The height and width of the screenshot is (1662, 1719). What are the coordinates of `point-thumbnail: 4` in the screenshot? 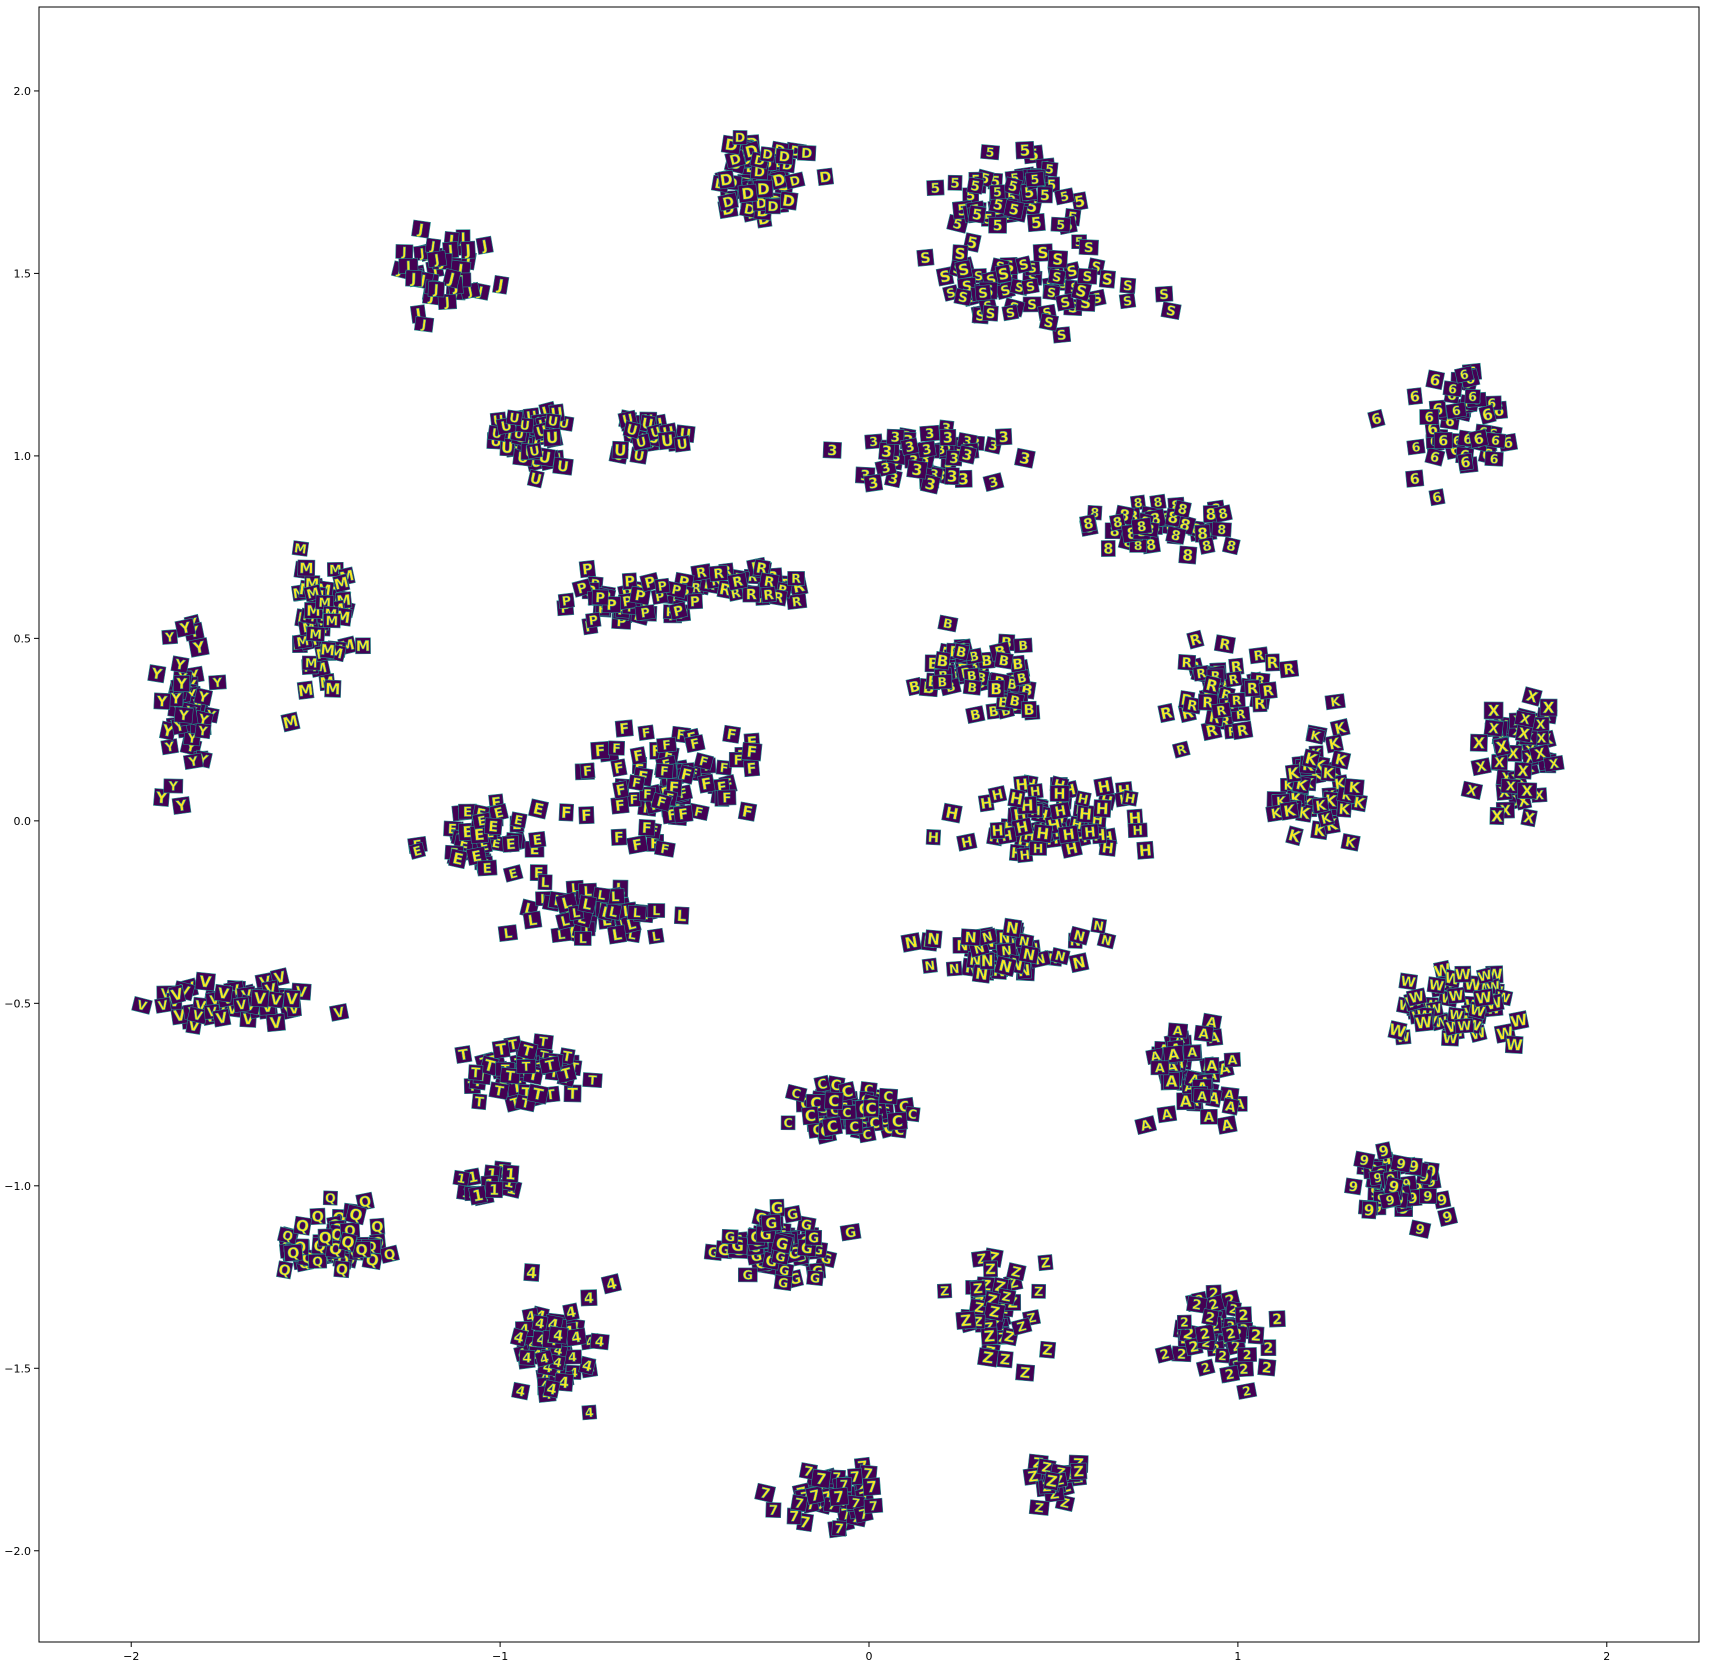 It's located at (552, 1389).